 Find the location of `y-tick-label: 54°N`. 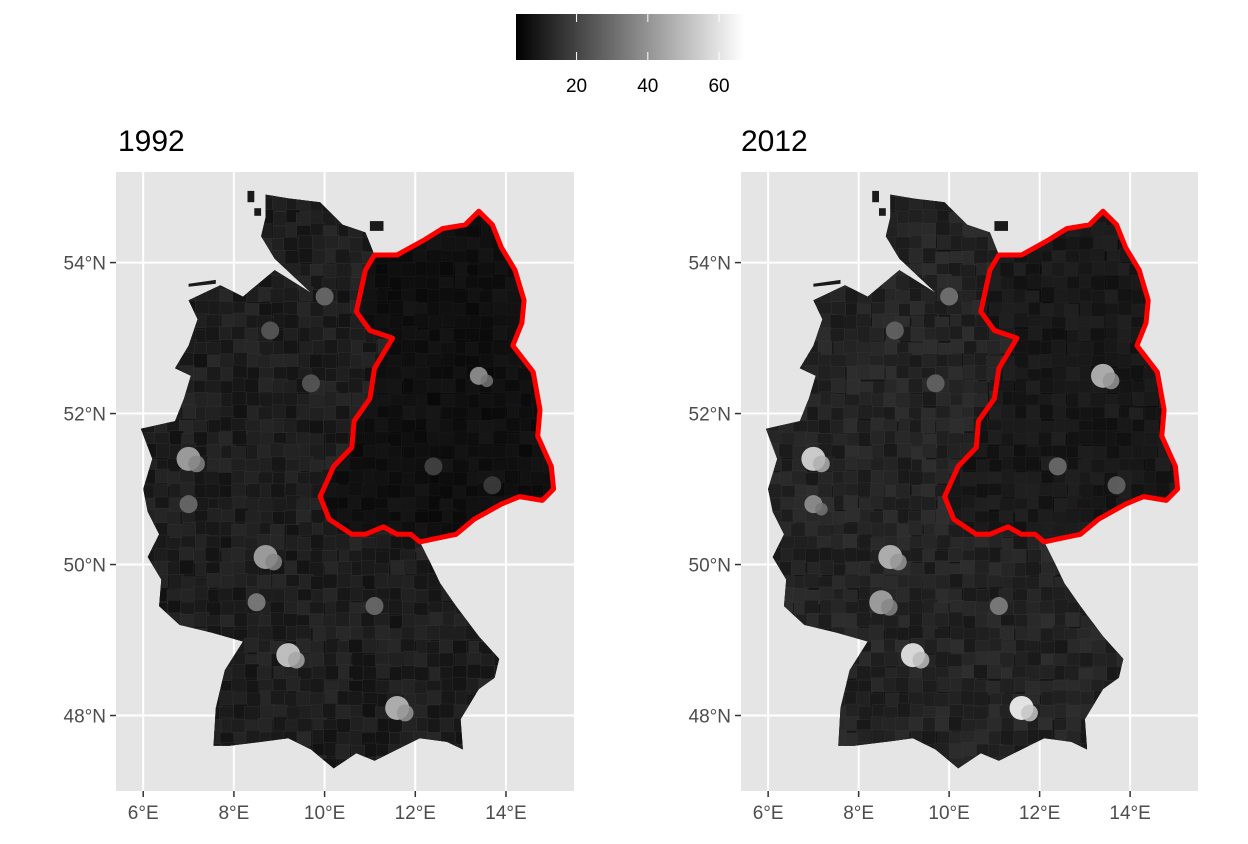

y-tick-label: 54°N is located at coordinates (710, 264).